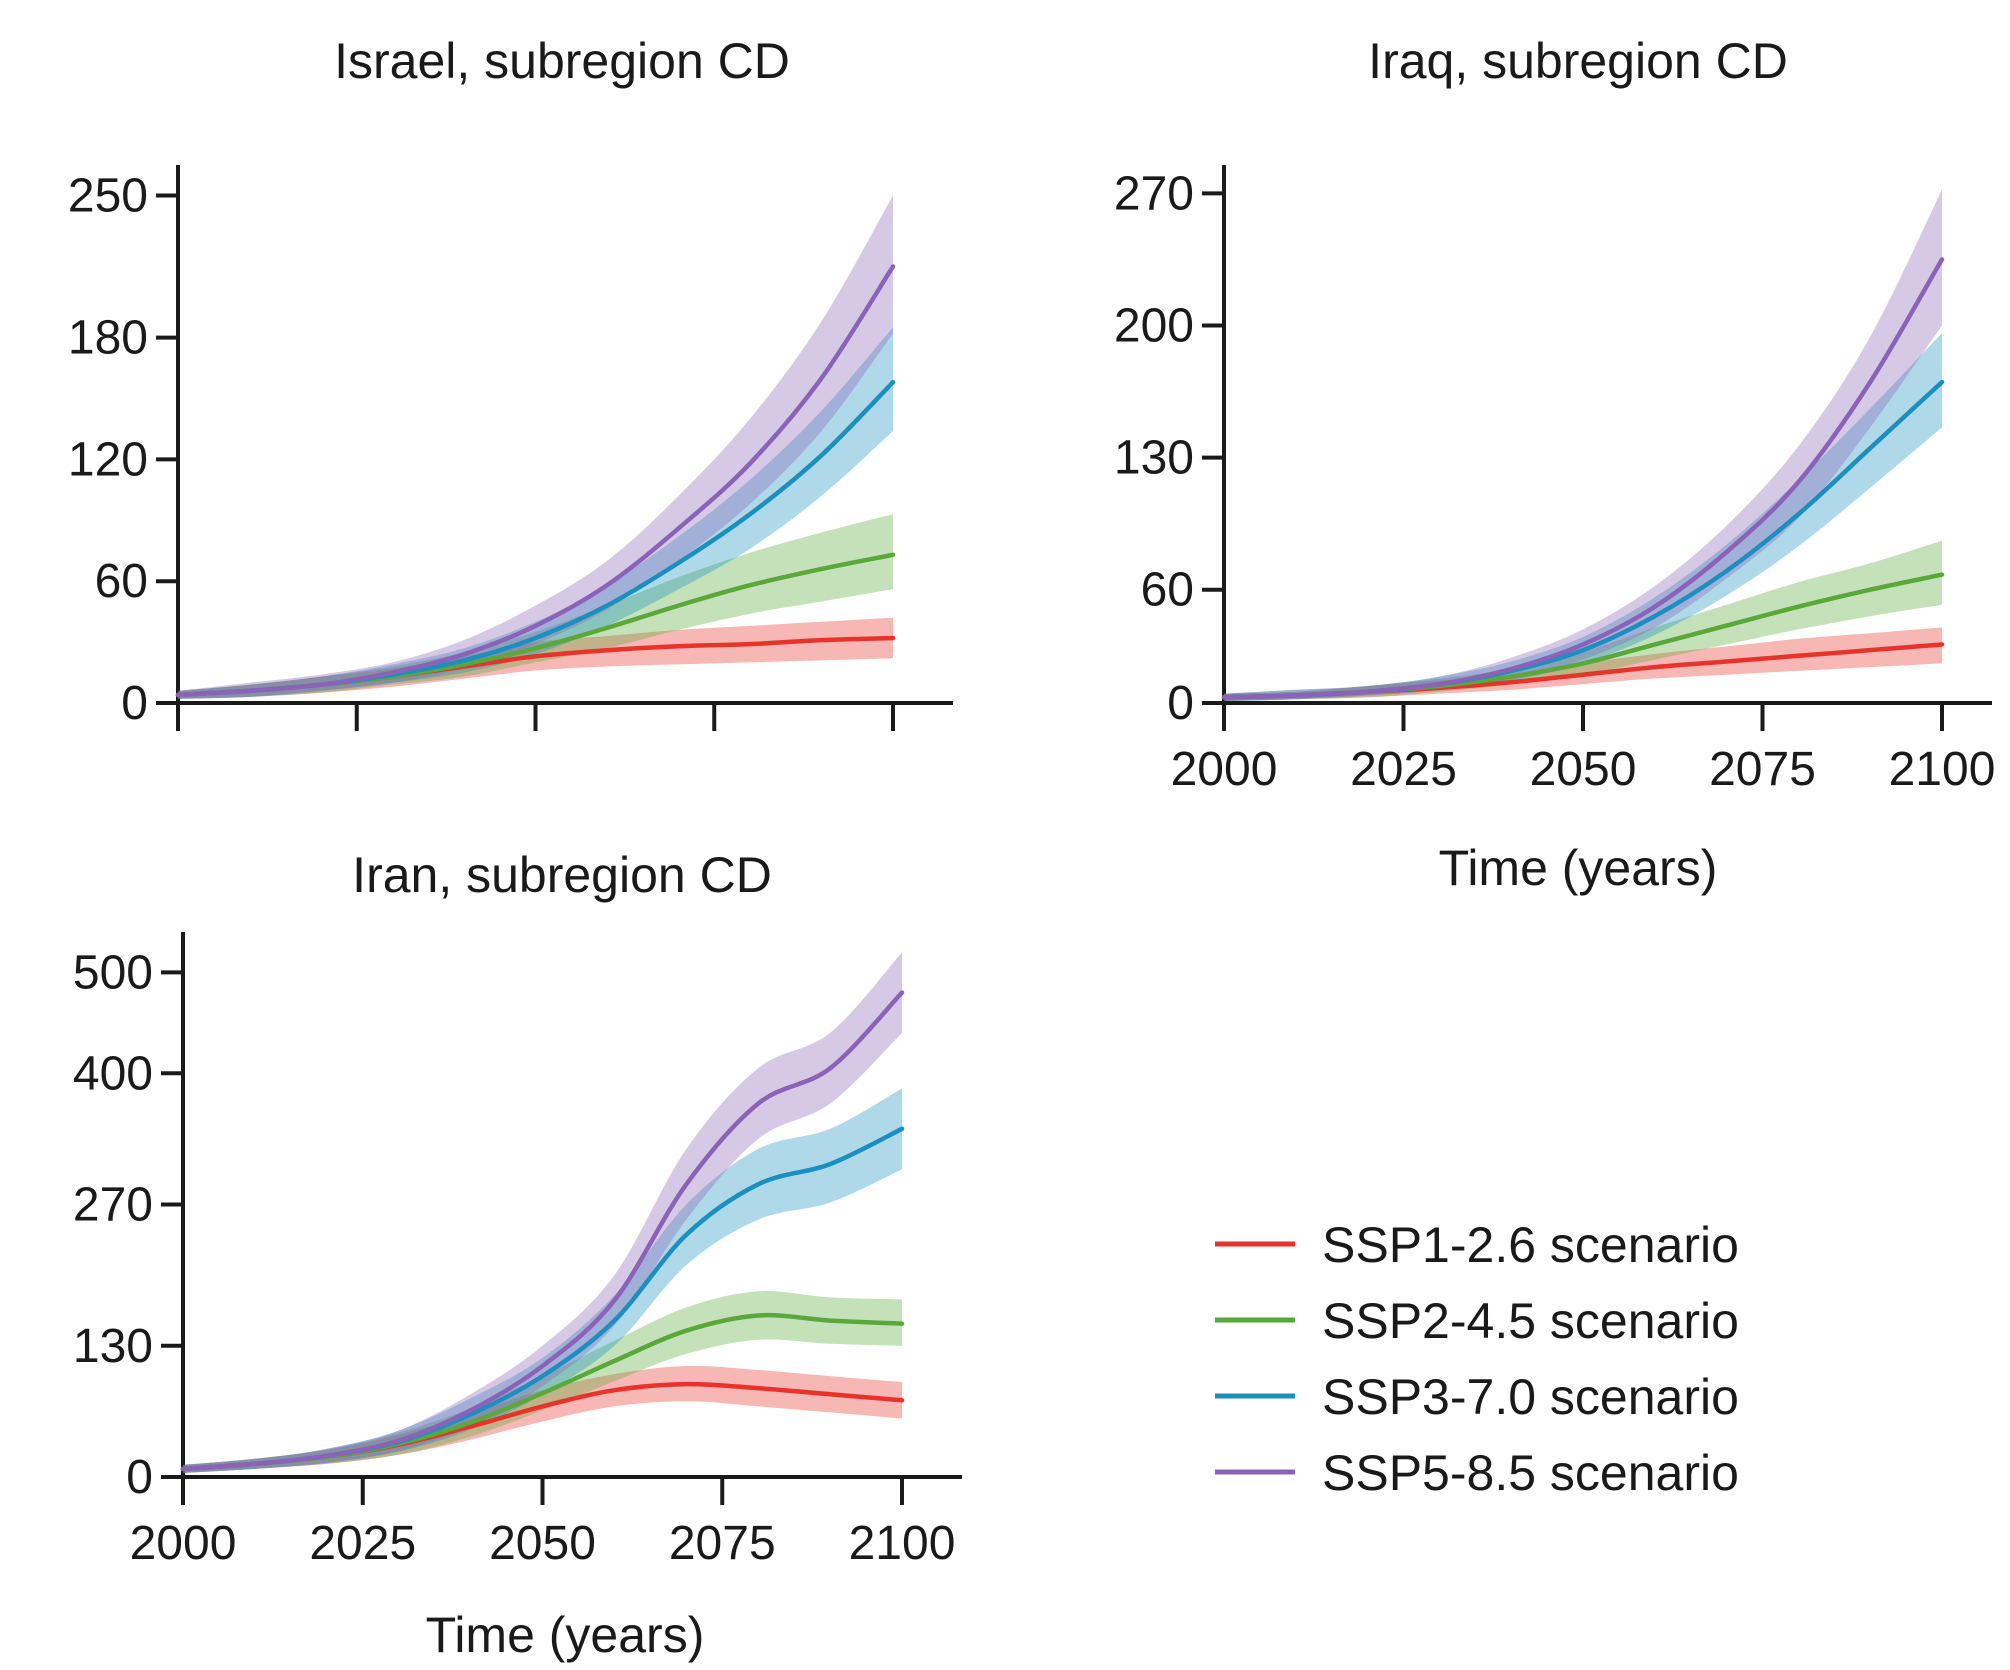 The width and height of the screenshot is (2010, 1670). What do you see at coordinates (113, 972) in the screenshot?
I see `y-tick-label: 500` at bounding box center [113, 972].